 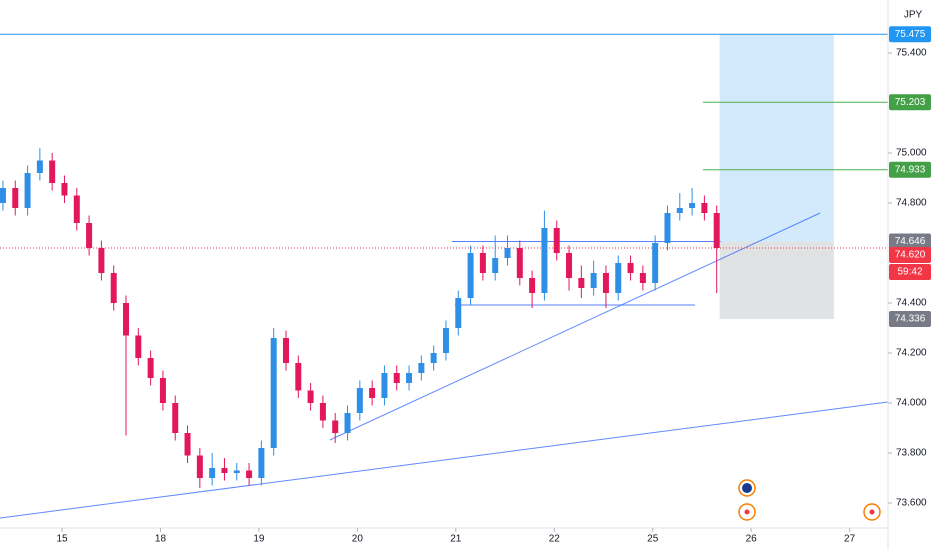 I want to click on countdown-label: 59:42, so click(x=909, y=272).